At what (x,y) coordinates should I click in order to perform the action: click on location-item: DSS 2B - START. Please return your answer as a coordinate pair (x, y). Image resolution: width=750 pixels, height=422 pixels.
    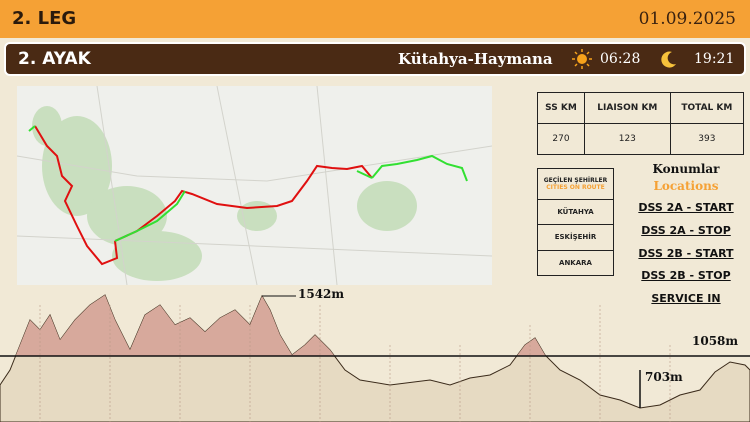
    Looking at the image, I should click on (686, 253).